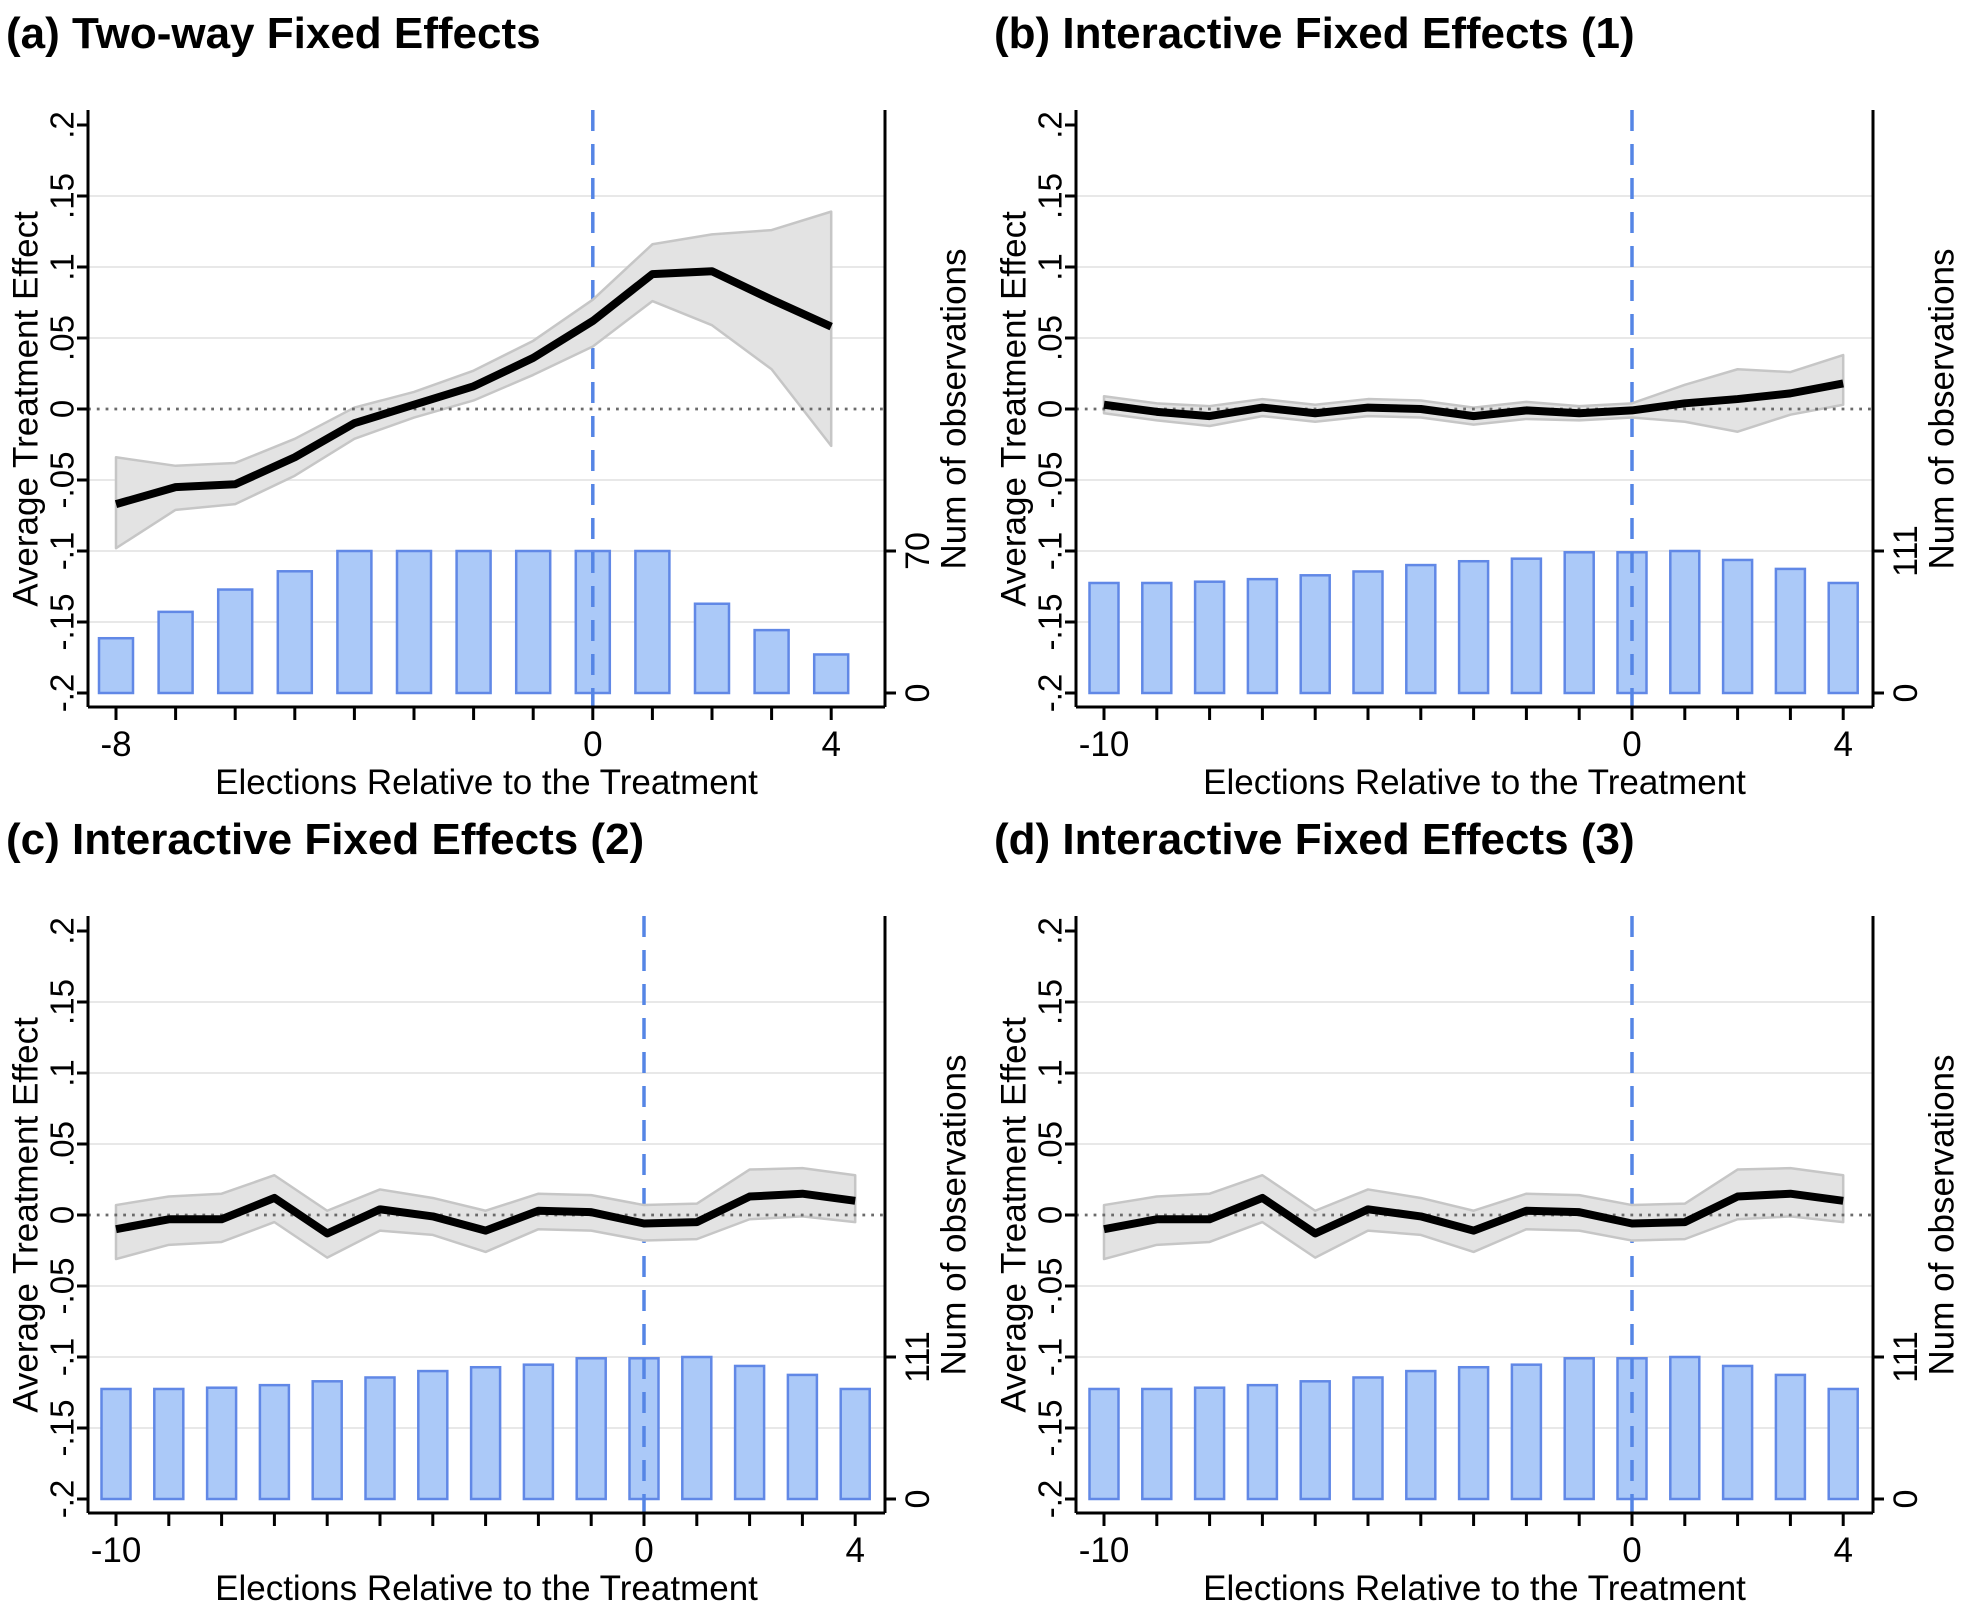 Image resolution: width=1975 pixels, height=1617 pixels. What do you see at coordinates (325, 839) in the screenshot?
I see `panel-title: (c) Interactive Fixed Effects (2)` at bounding box center [325, 839].